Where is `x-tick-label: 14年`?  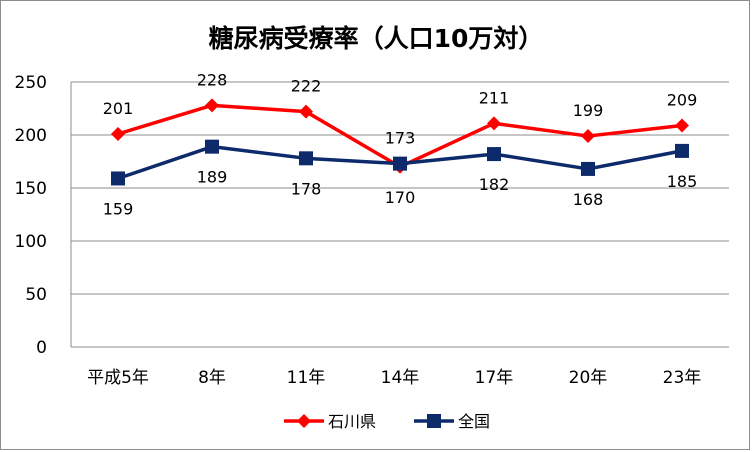 x-tick-label: 14年 is located at coordinates (400, 378).